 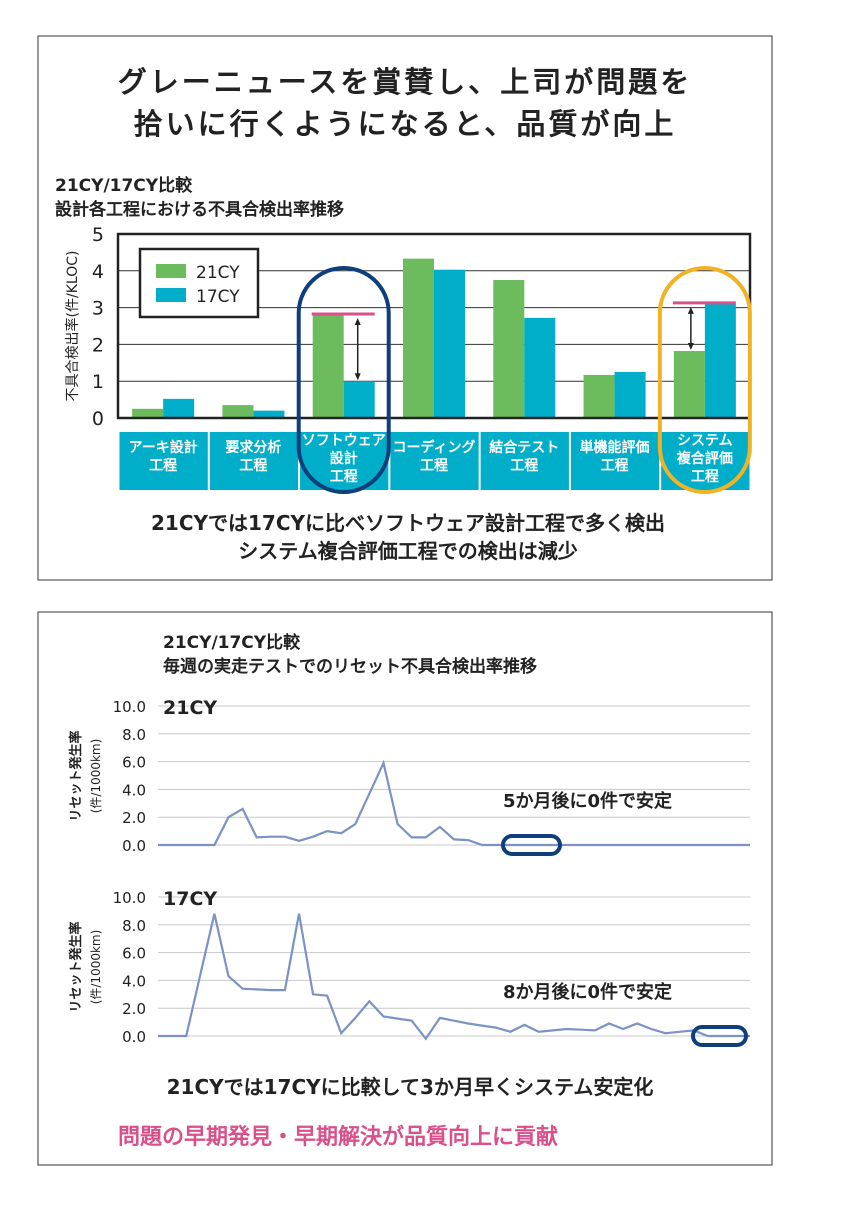 What do you see at coordinates (163, 447) in the screenshot?
I see `category-label: アーキ設計` at bounding box center [163, 447].